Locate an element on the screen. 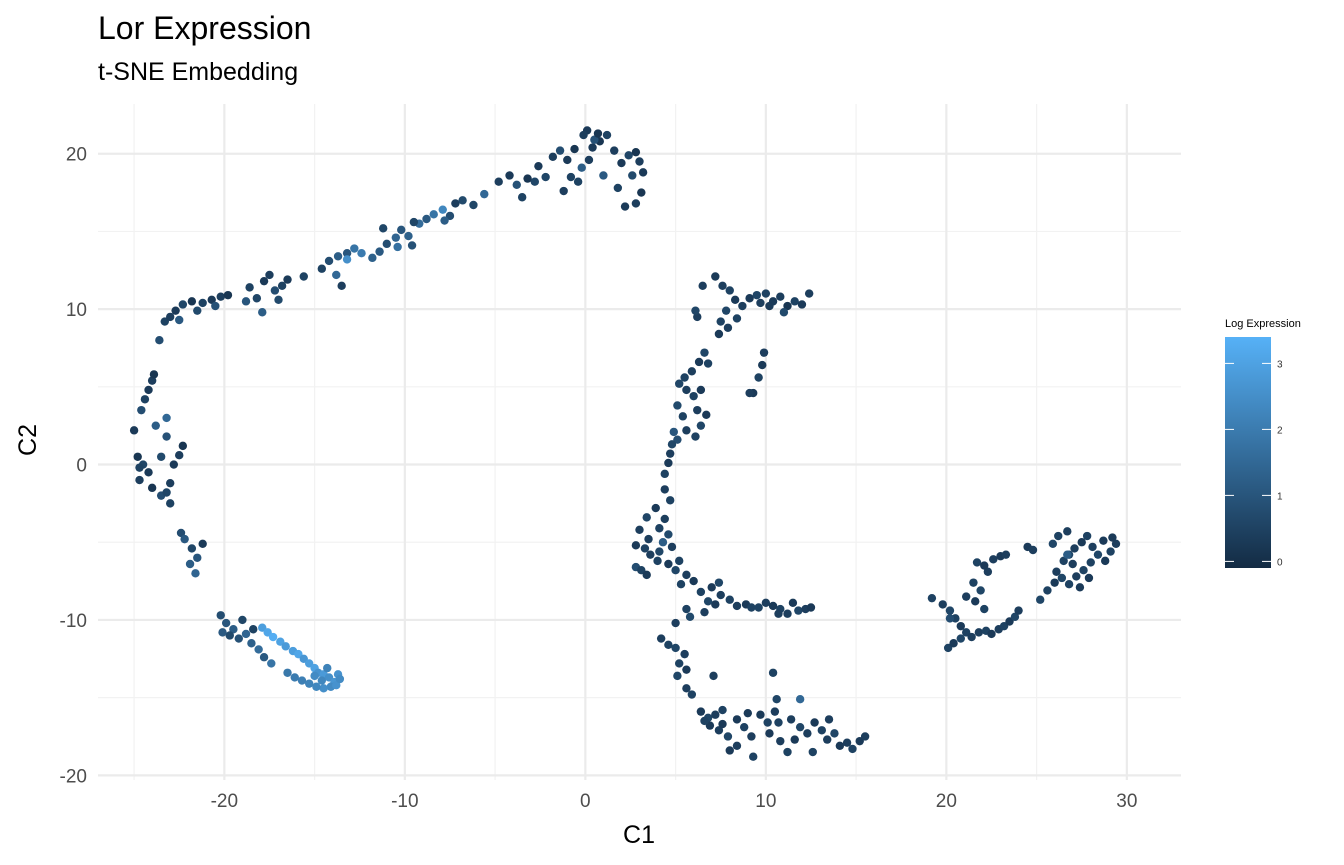 The image size is (1344, 865). y-tick-label: 0 is located at coordinates (81, 466).